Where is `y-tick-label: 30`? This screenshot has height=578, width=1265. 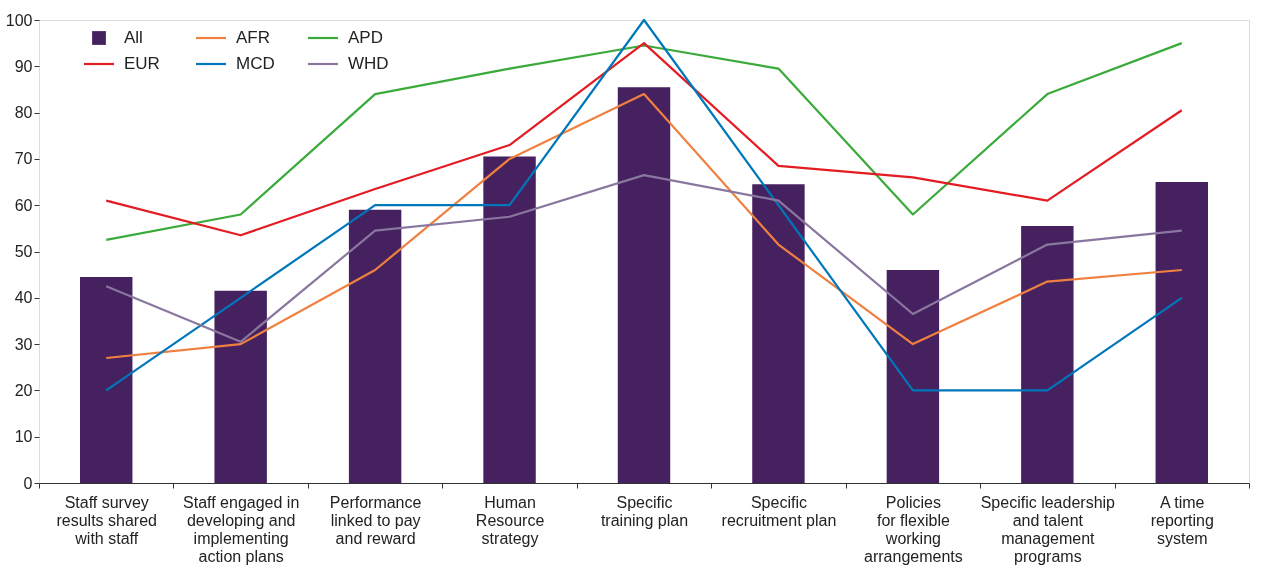
y-tick-label: 30 is located at coordinates (23, 344).